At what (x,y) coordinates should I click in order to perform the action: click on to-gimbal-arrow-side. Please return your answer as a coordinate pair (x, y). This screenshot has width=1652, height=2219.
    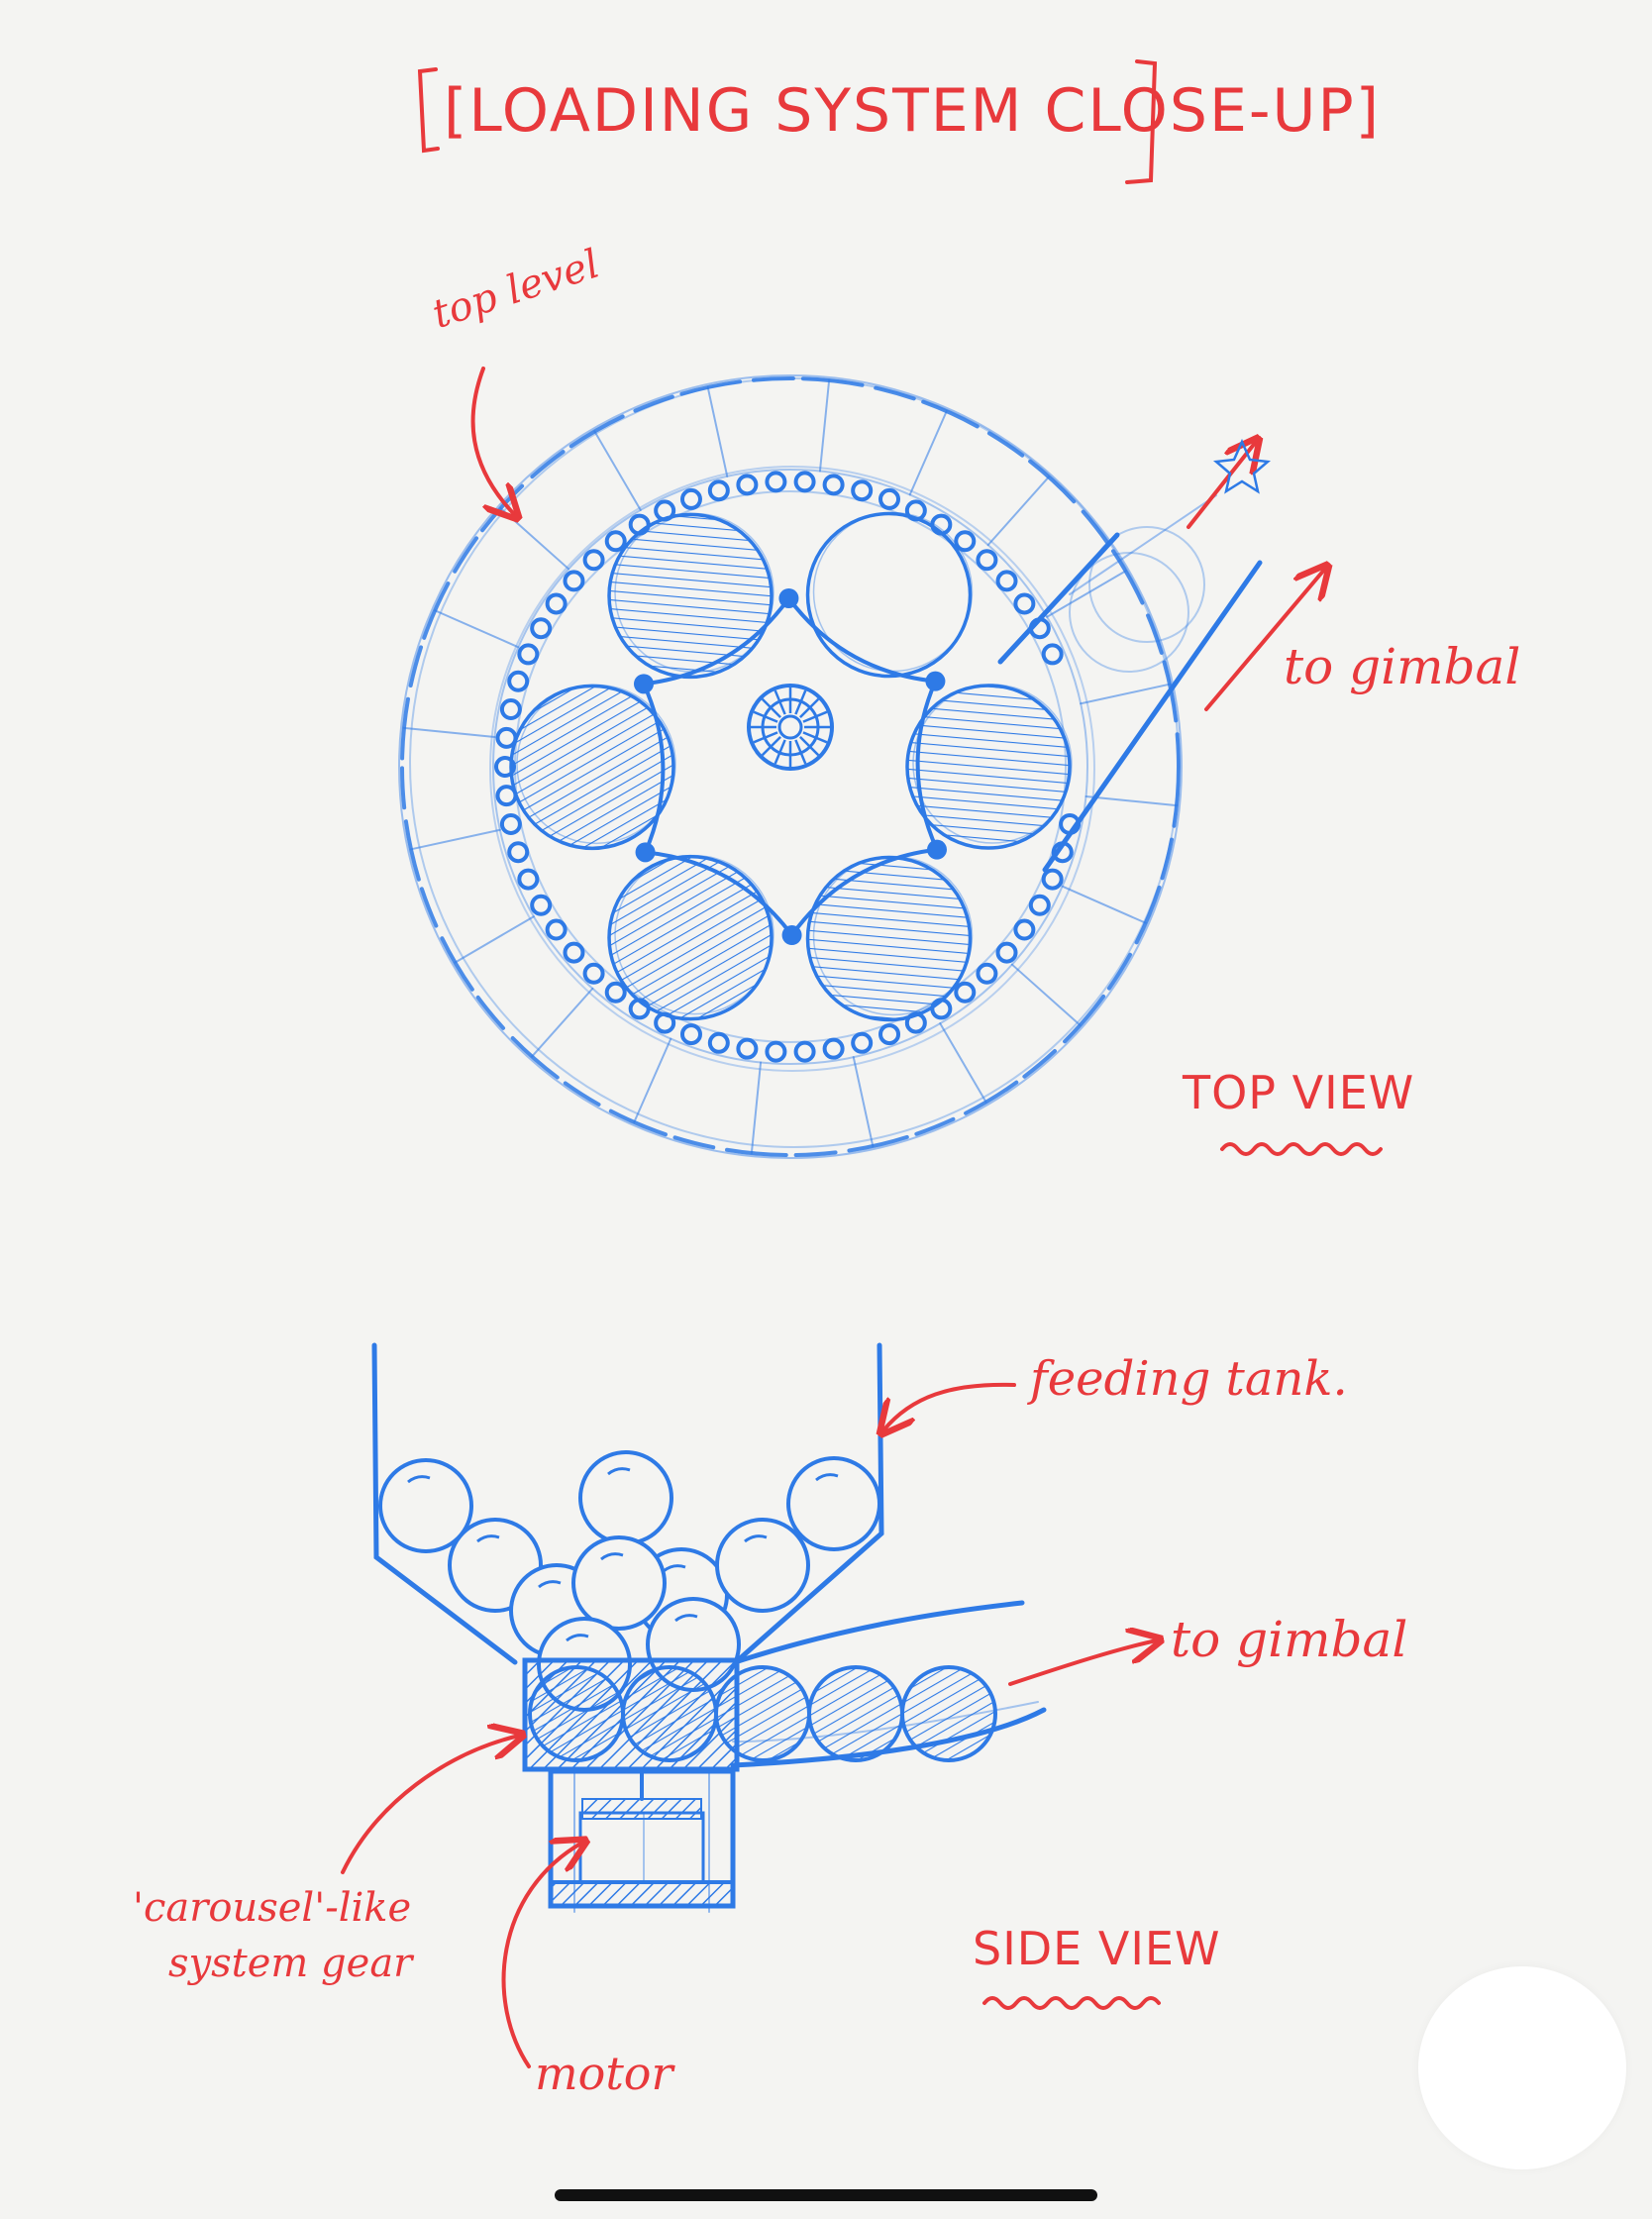
    Looking at the image, I should click on (1082, 1663).